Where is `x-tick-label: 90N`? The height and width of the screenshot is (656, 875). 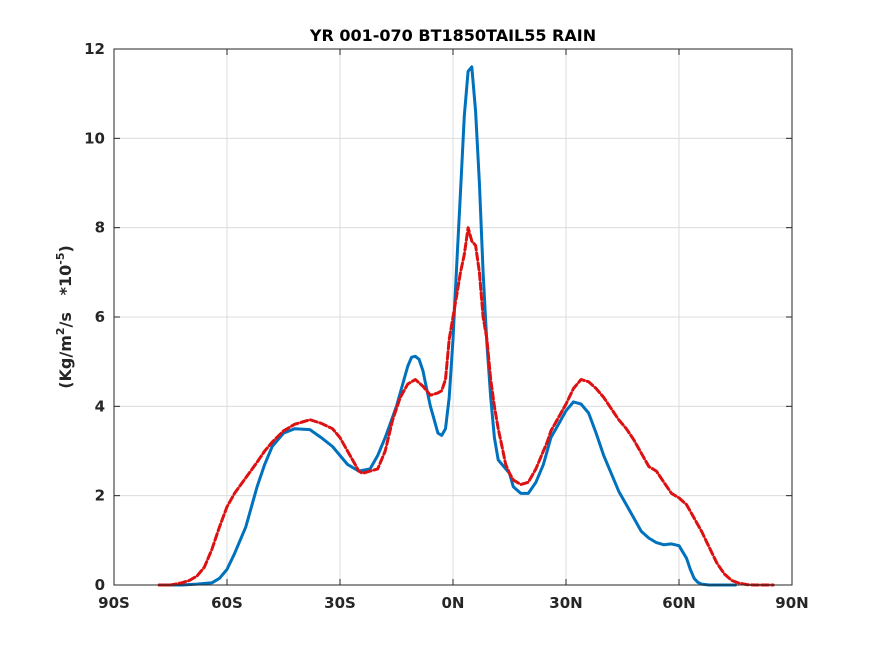
x-tick-label: 90N is located at coordinates (791, 603).